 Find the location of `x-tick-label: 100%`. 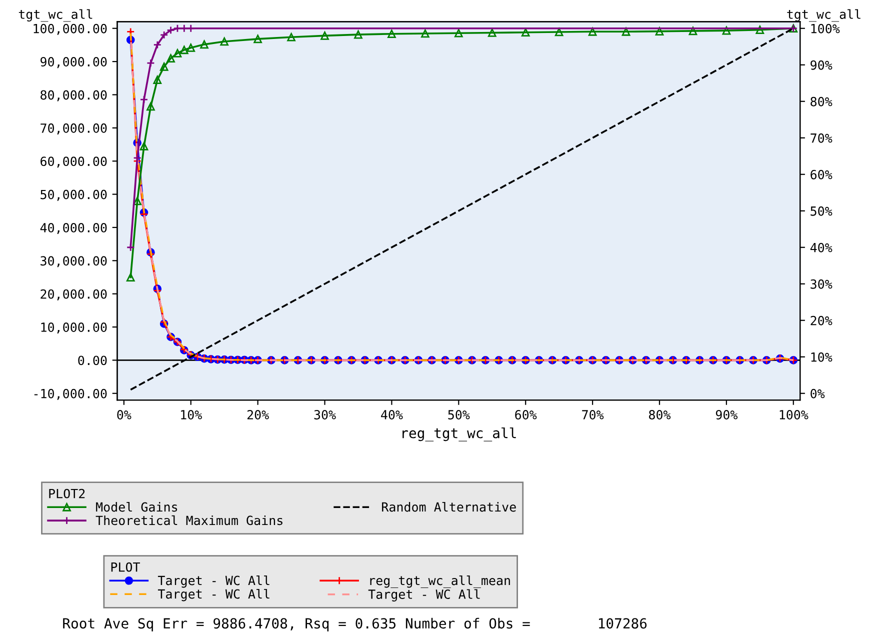

x-tick-label: 100% is located at coordinates (794, 415).